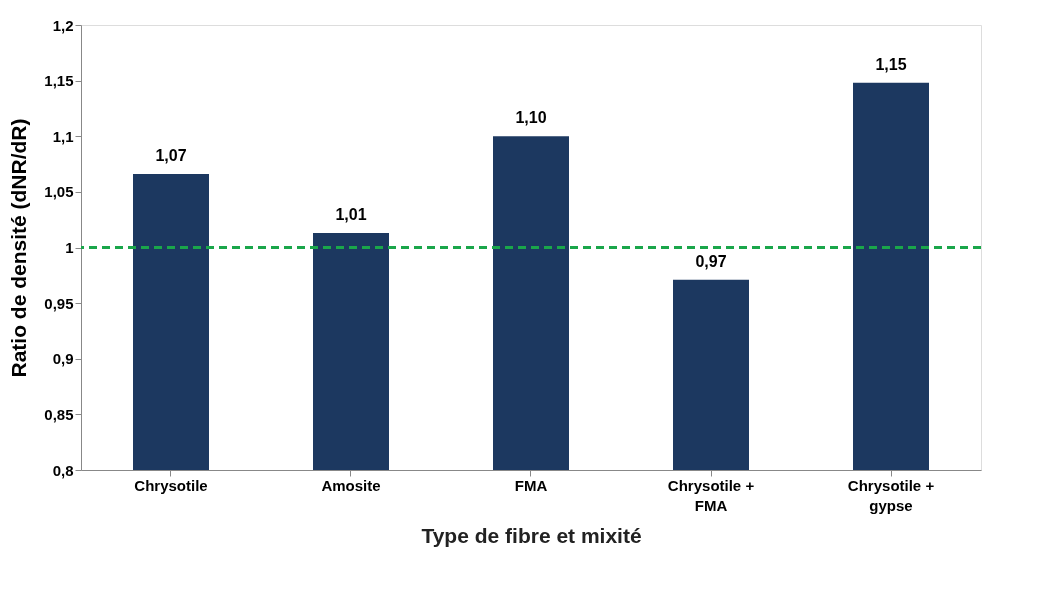 The height and width of the screenshot is (605, 1054). Describe the element at coordinates (171, 485) in the screenshot. I see `x-tick-label: Chrysotile` at that location.